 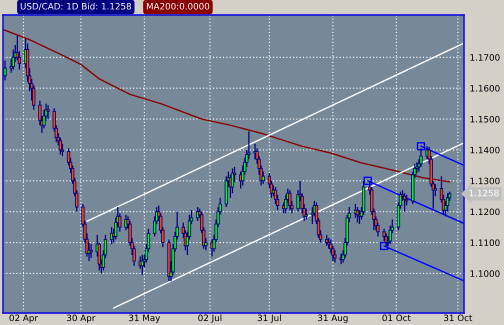 What do you see at coordinates (210, 318) in the screenshot?
I see `x-tick-label: 02 Jul` at bounding box center [210, 318].